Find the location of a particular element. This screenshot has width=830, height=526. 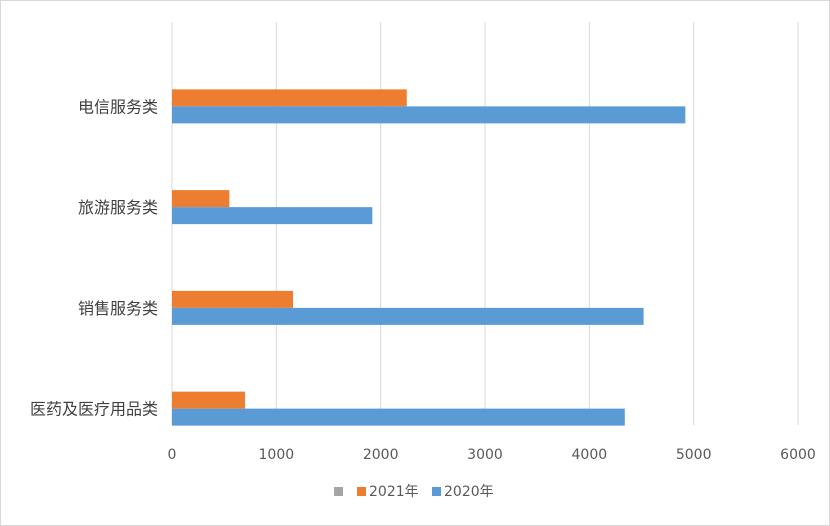

x-tick-label: 5000 is located at coordinates (694, 455).